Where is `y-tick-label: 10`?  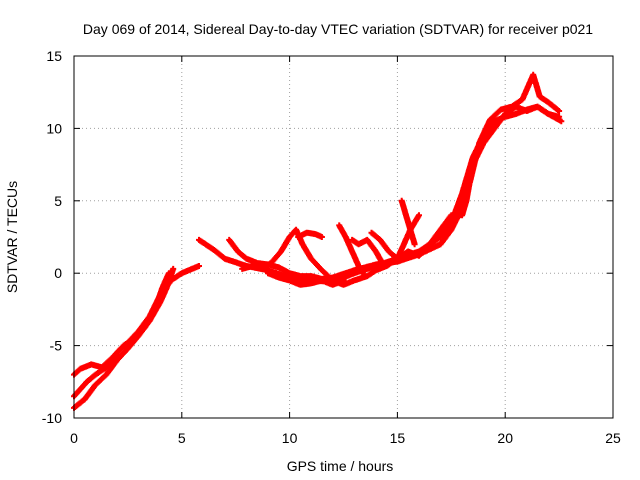
y-tick-label: 10 is located at coordinates (54, 128).